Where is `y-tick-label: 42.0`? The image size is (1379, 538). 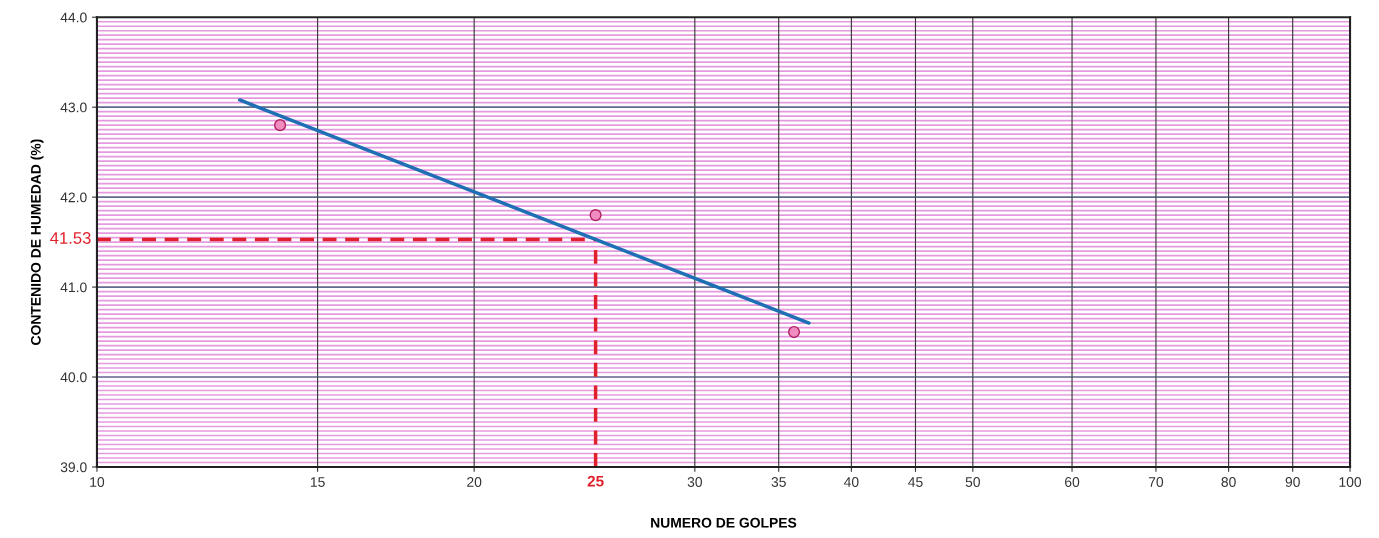
y-tick-label: 42.0 is located at coordinates (73, 197).